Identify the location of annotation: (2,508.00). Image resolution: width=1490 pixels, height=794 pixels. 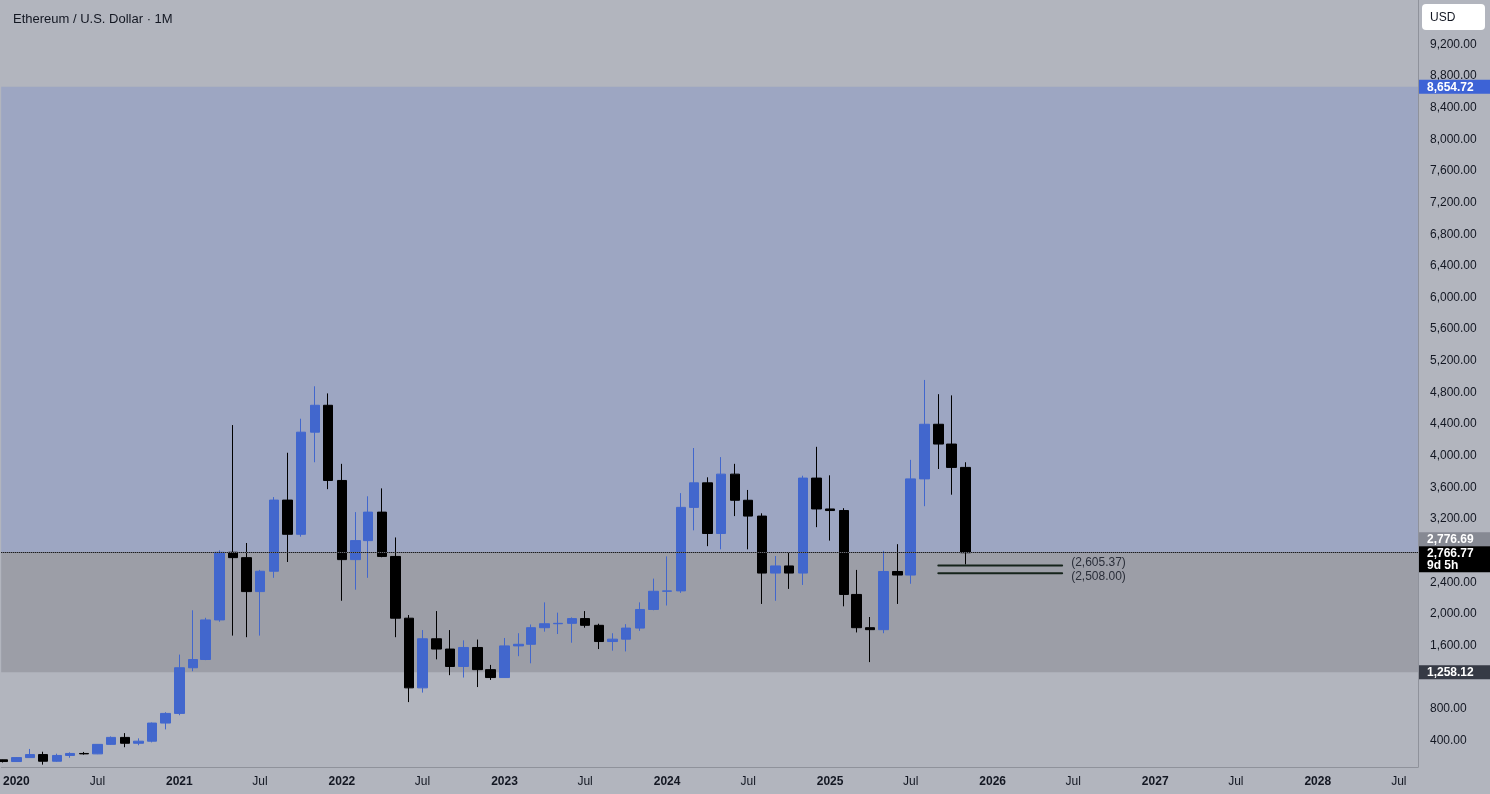
(1098, 576).